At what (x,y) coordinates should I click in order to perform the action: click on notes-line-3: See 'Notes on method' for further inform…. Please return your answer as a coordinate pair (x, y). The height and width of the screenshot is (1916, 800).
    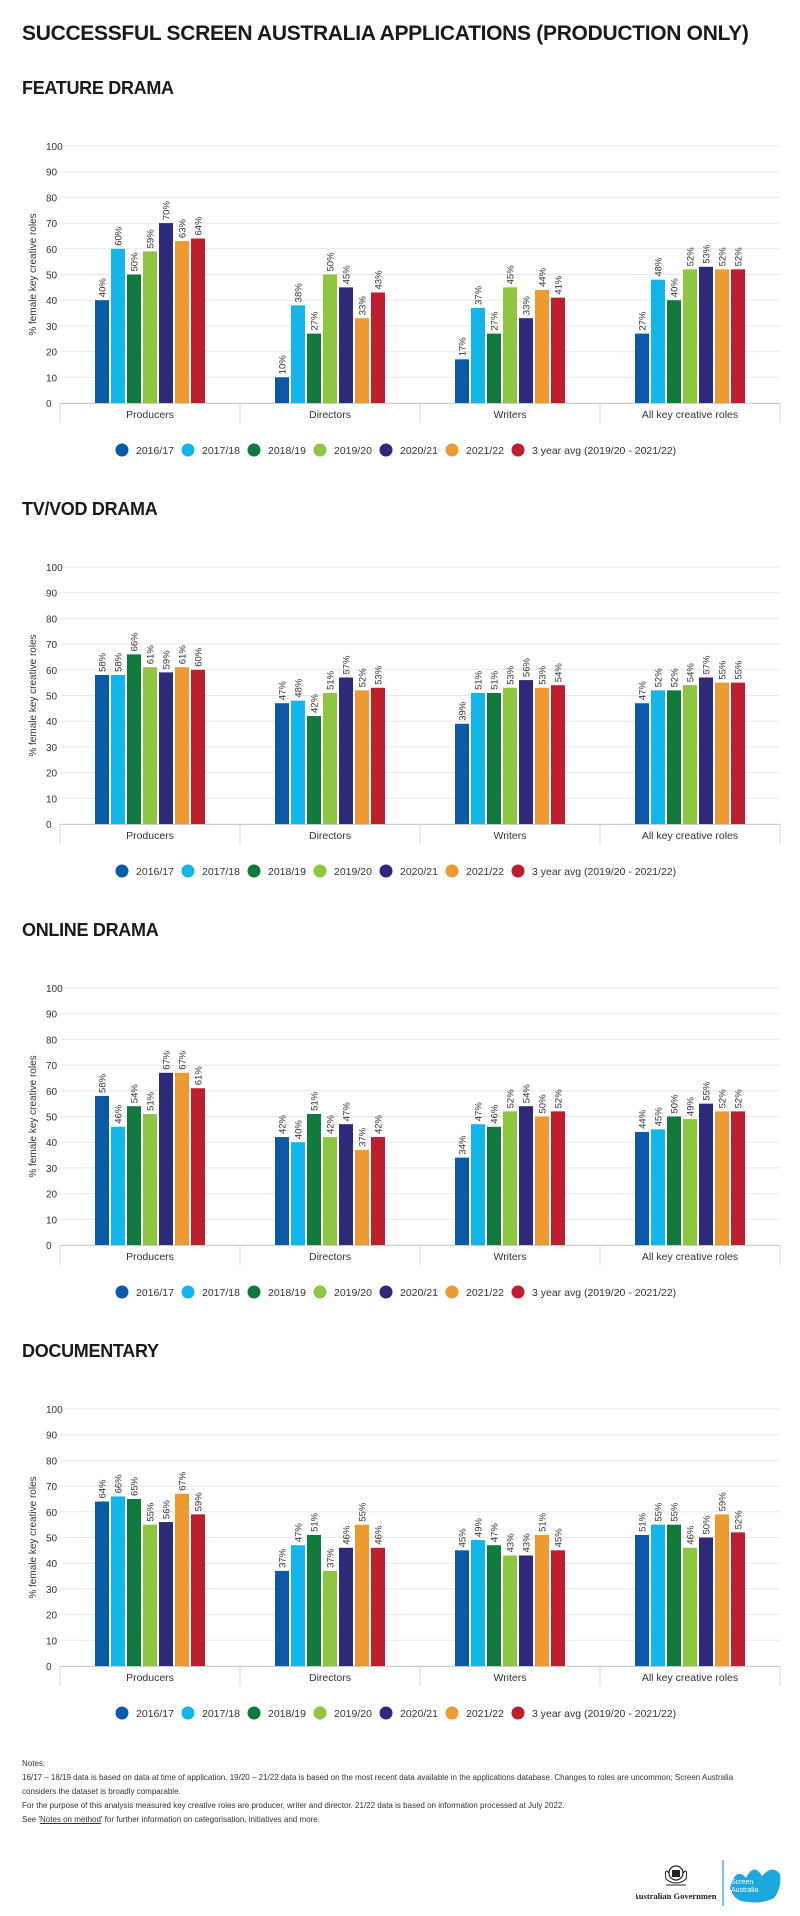
    Looking at the image, I should click on (171, 1819).